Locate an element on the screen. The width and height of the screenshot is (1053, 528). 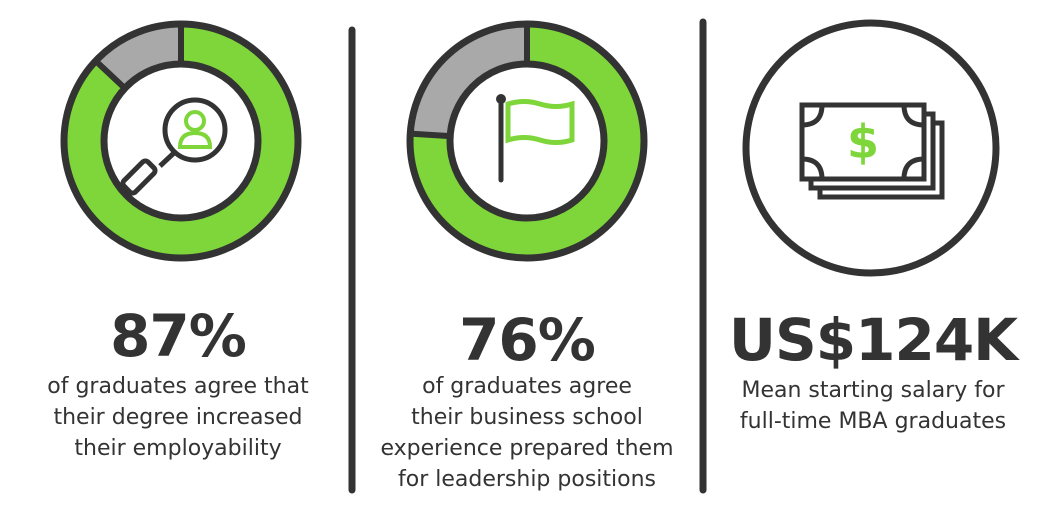
donut-inner is located at coordinates (527, 141).